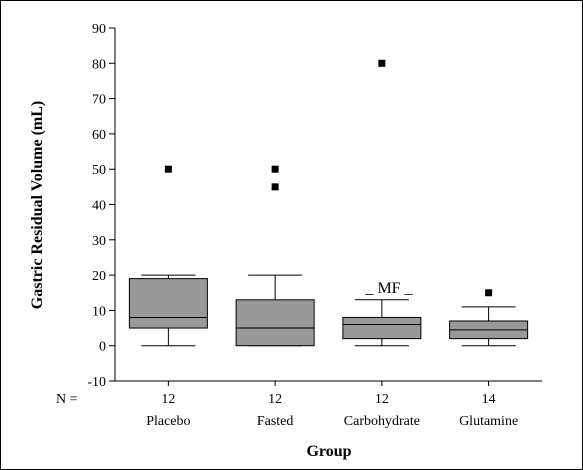 Image resolution: width=583 pixels, height=470 pixels. What do you see at coordinates (102, 347) in the screenshot?
I see `y-tick-label: 0` at bounding box center [102, 347].